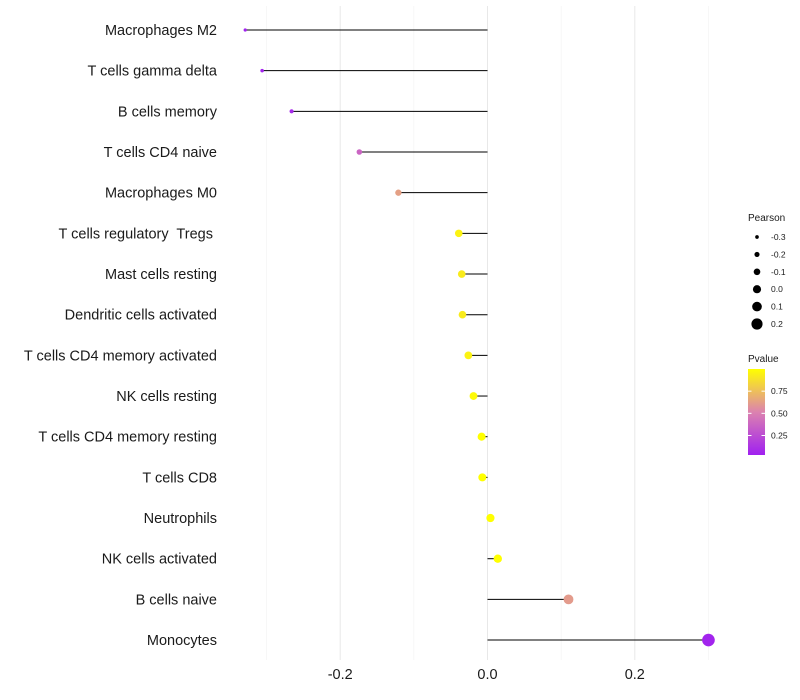 The image size is (800, 700). I want to click on color-legend-title: Pvalue, so click(763, 359).